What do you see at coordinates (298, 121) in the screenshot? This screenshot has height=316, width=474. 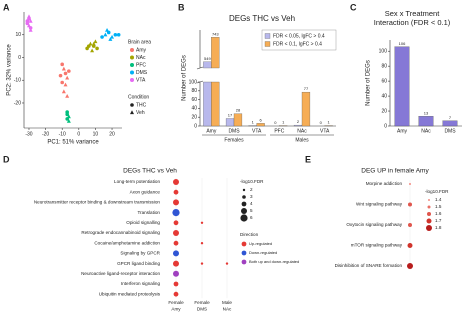 I see `value-label: 2` at bounding box center [298, 121].